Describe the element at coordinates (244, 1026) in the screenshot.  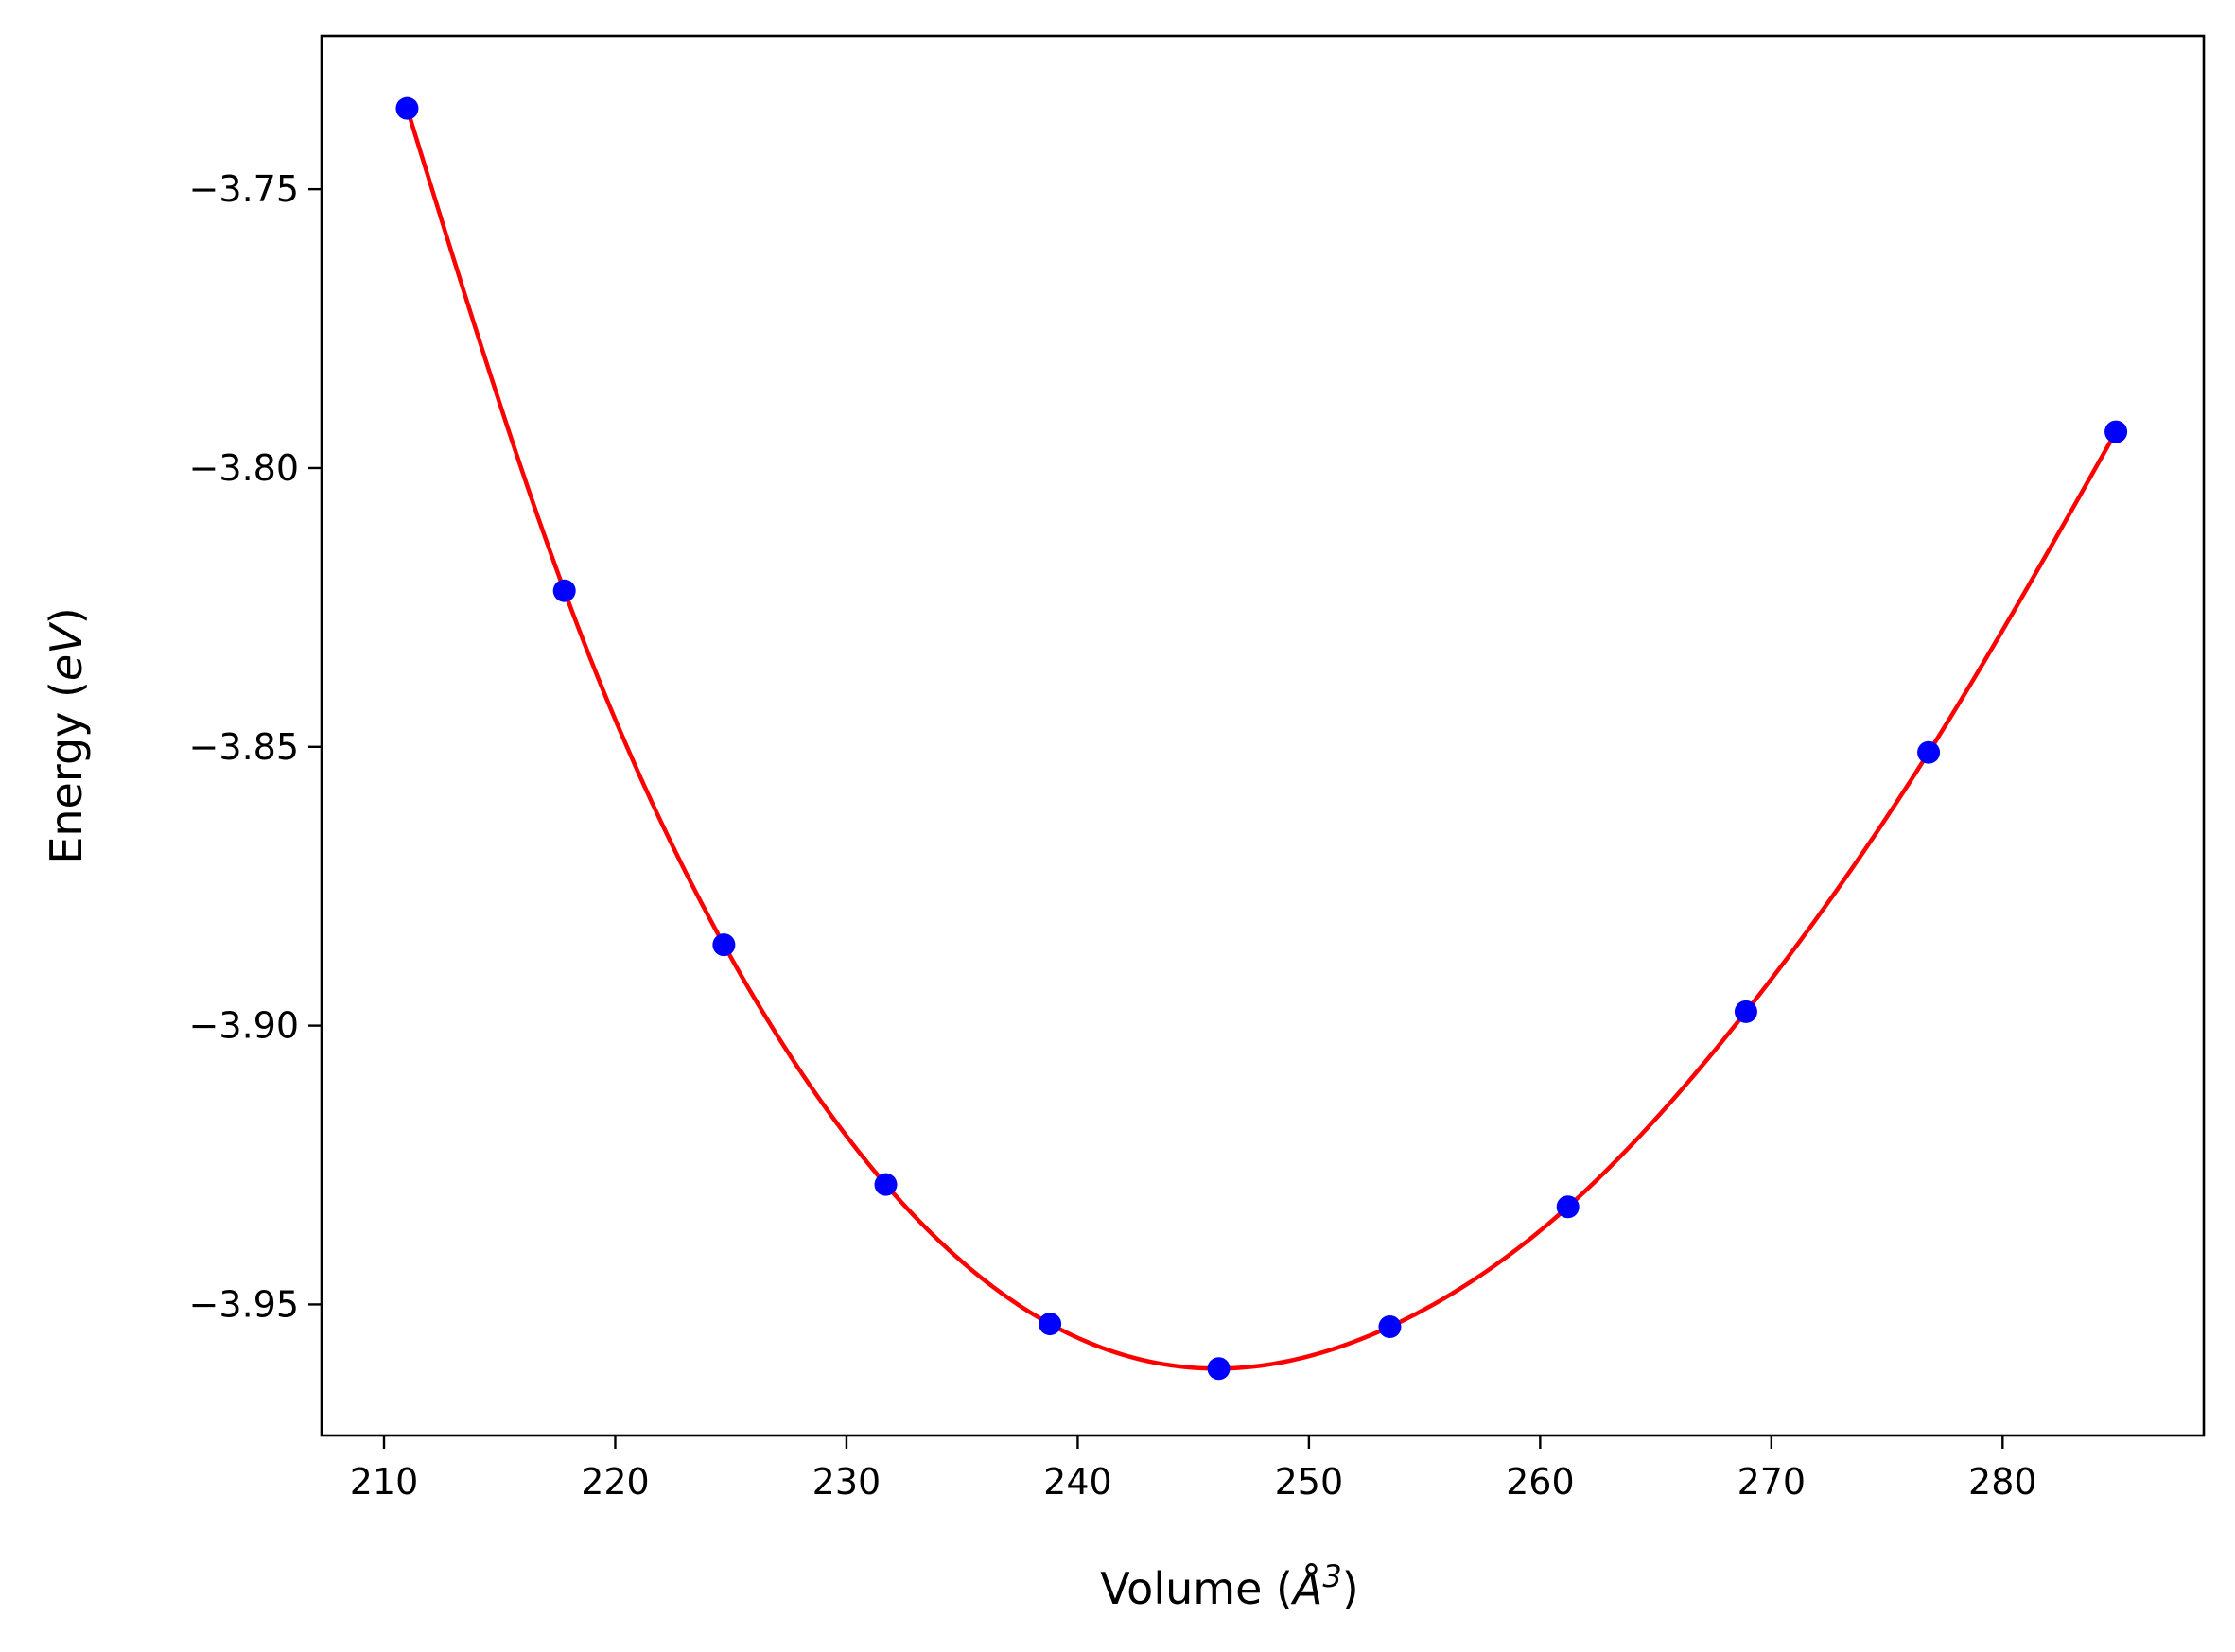
I see `y-tick-label: −3.90` at that location.